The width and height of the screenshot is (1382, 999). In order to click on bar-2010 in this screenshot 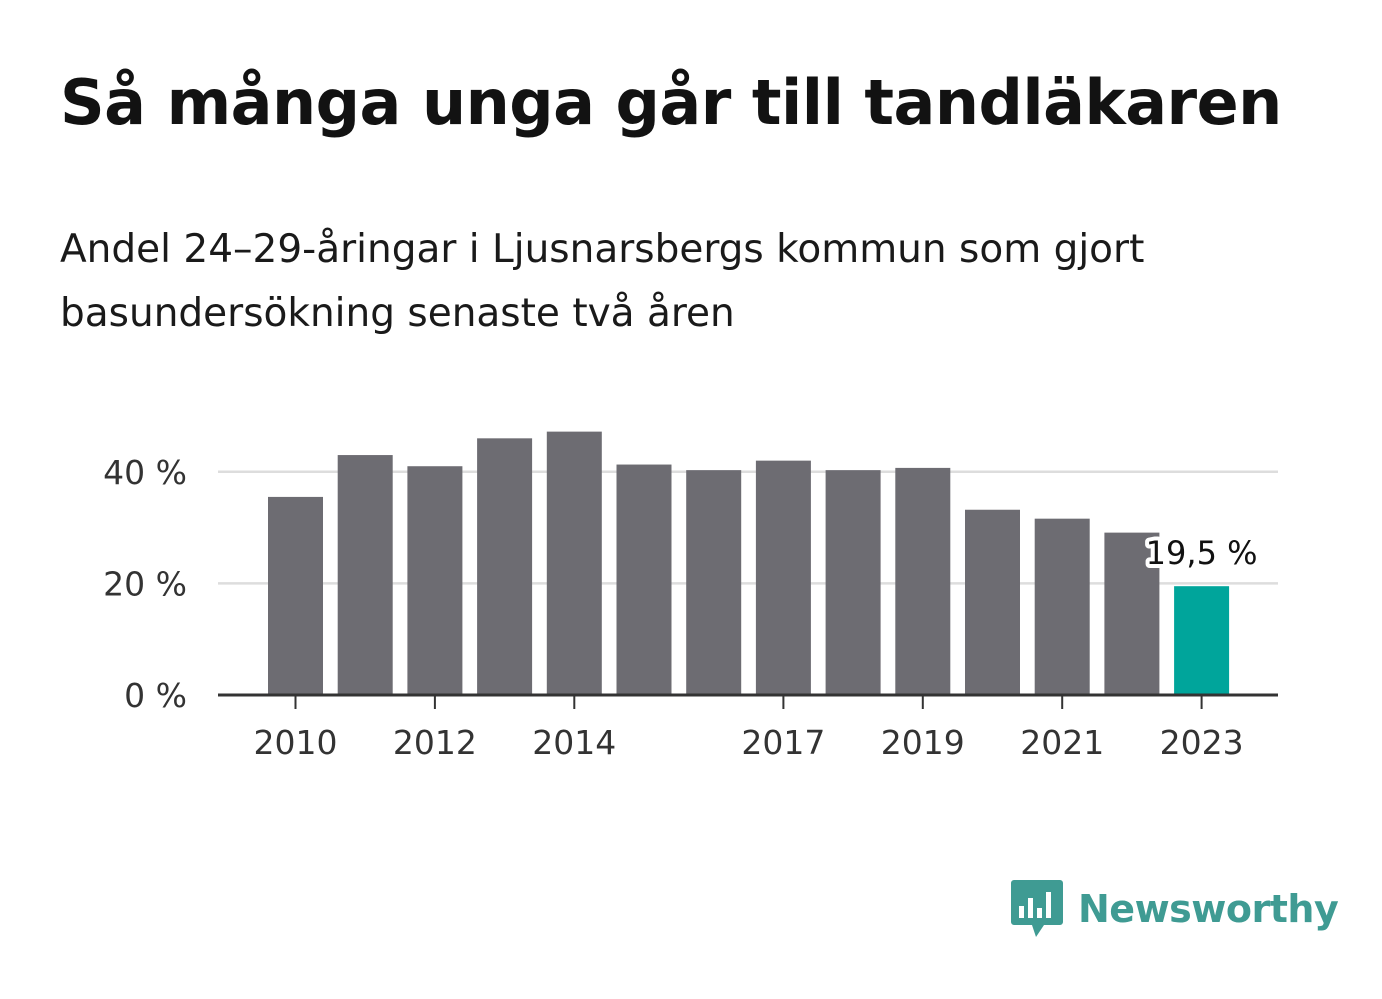, I will do `click(295, 595)`.